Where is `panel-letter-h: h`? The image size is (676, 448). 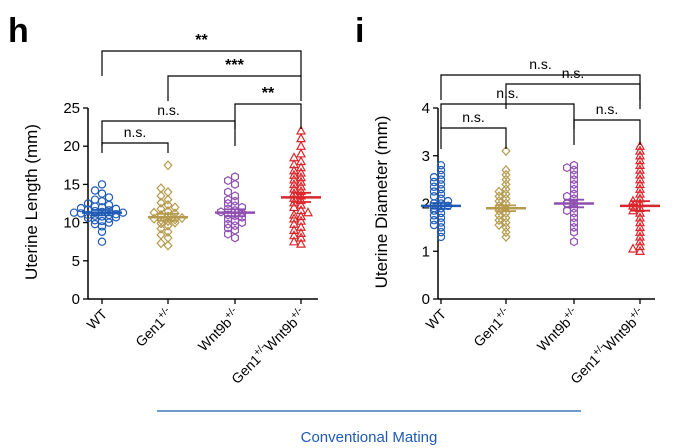
panel-letter-h: h is located at coordinates (18, 31).